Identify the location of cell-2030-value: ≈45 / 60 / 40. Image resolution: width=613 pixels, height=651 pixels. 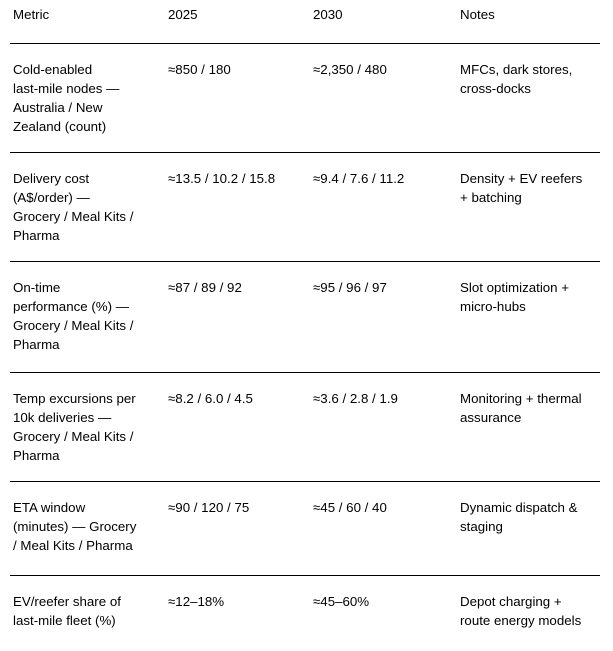
(383, 528).